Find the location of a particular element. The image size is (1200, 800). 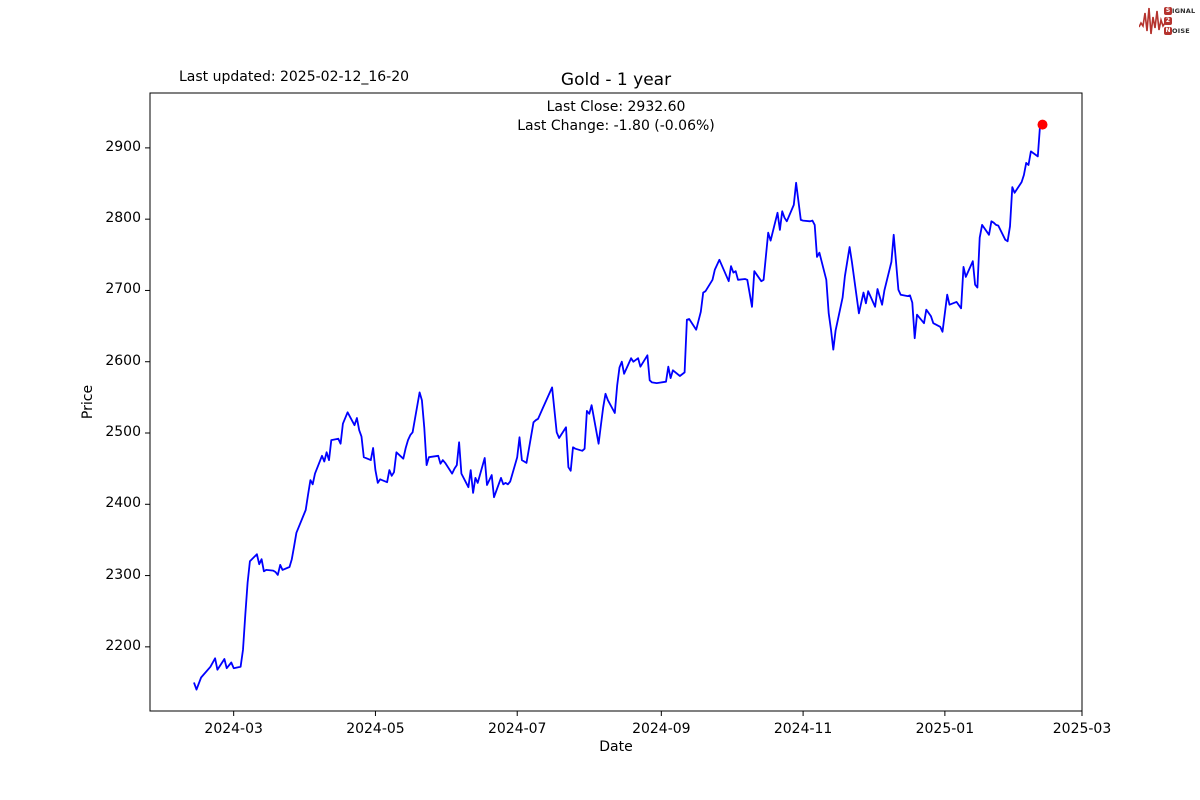

x-tick-label: 2025-01 is located at coordinates (945, 729).